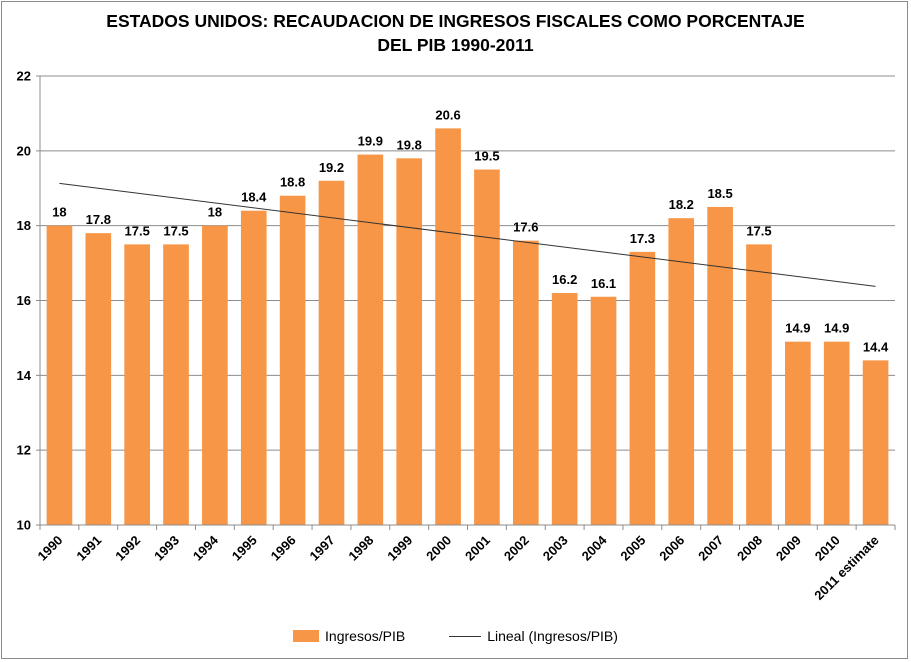  Describe the element at coordinates (24, 375) in the screenshot. I see `y-tick-label: 14` at that location.